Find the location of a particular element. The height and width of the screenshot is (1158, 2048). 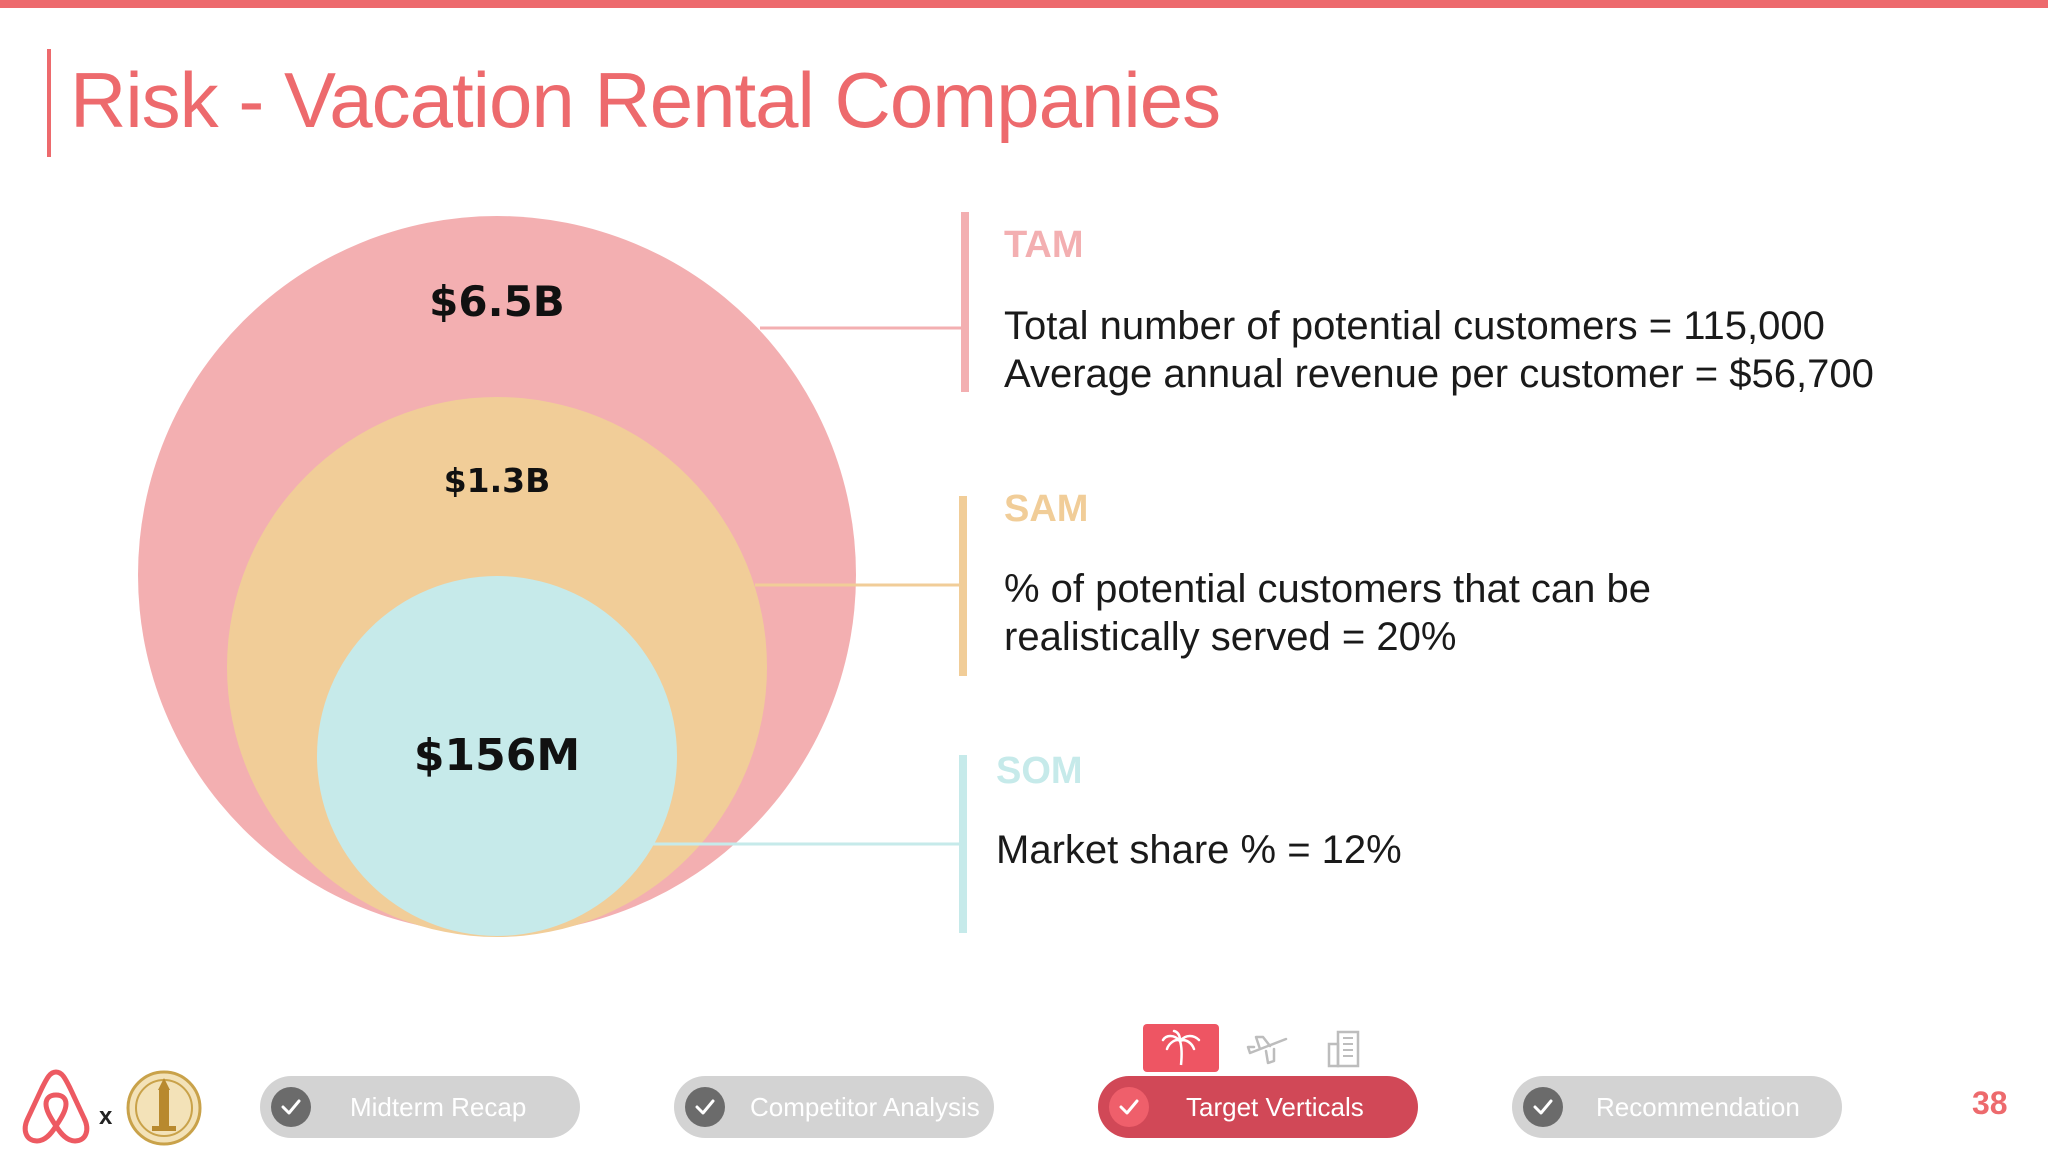

airplane-icon is located at coordinates (1268, 1048).